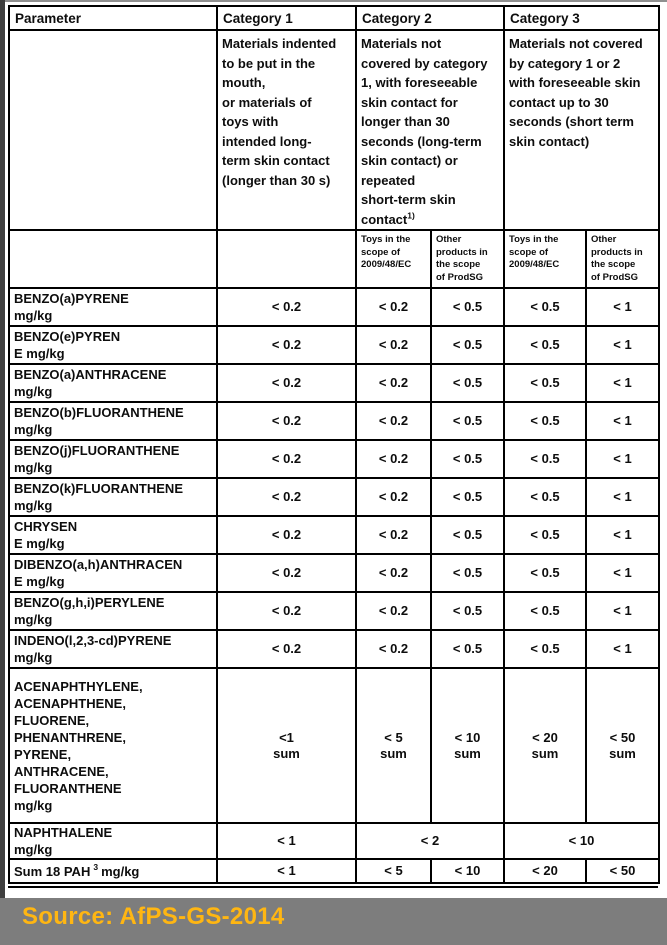 The width and height of the screenshot is (667, 945). Describe the element at coordinates (467, 745) in the screenshot. I see `value-cell: < 10 sum` at that location.